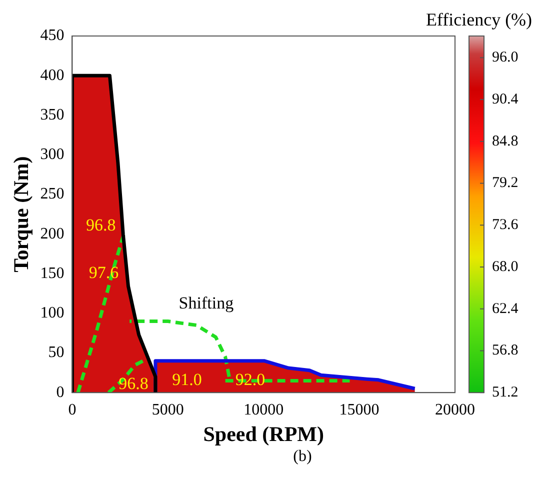 The width and height of the screenshot is (545, 489). I want to click on y-tick-label: 250, so click(52, 194).